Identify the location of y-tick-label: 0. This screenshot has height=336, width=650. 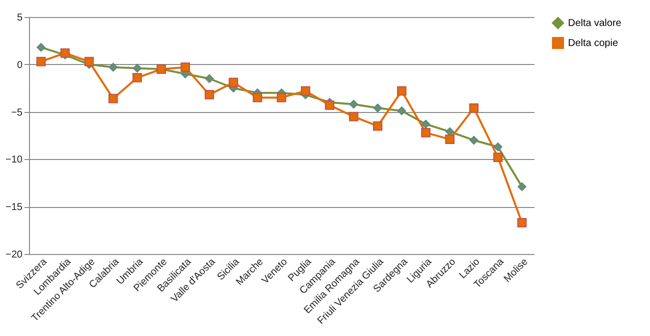
(19, 65).